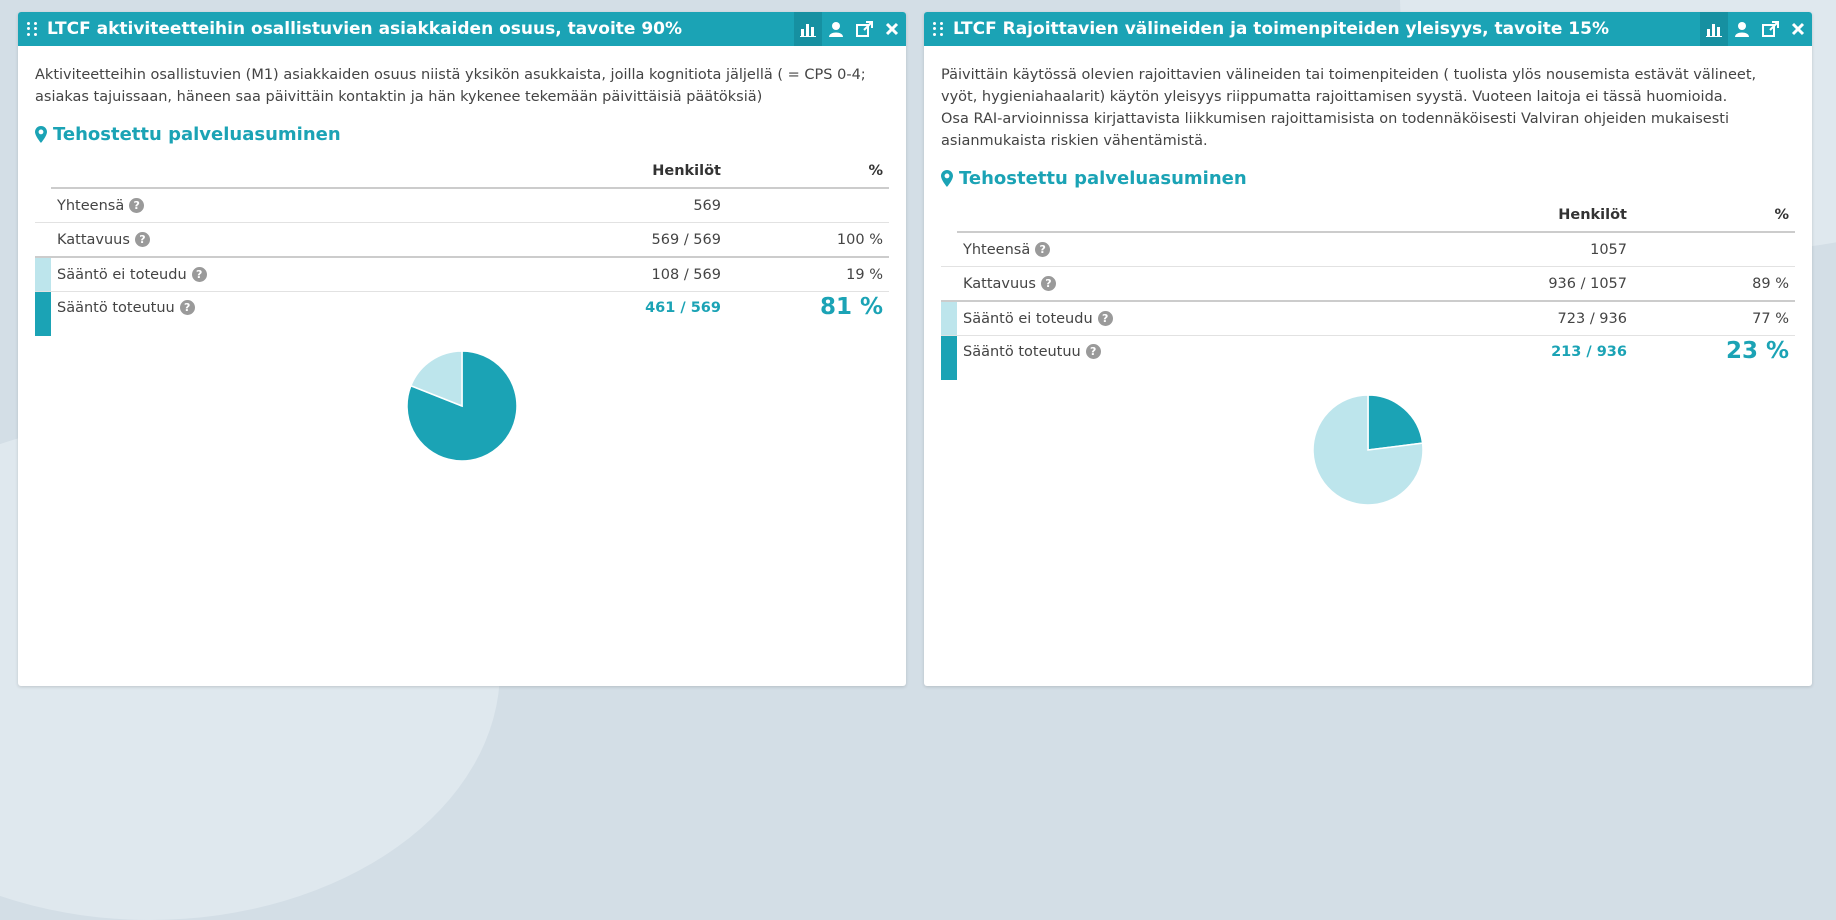 The width and height of the screenshot is (1836, 920). I want to click on pie-slice-rule-met, so click(1395, 422).